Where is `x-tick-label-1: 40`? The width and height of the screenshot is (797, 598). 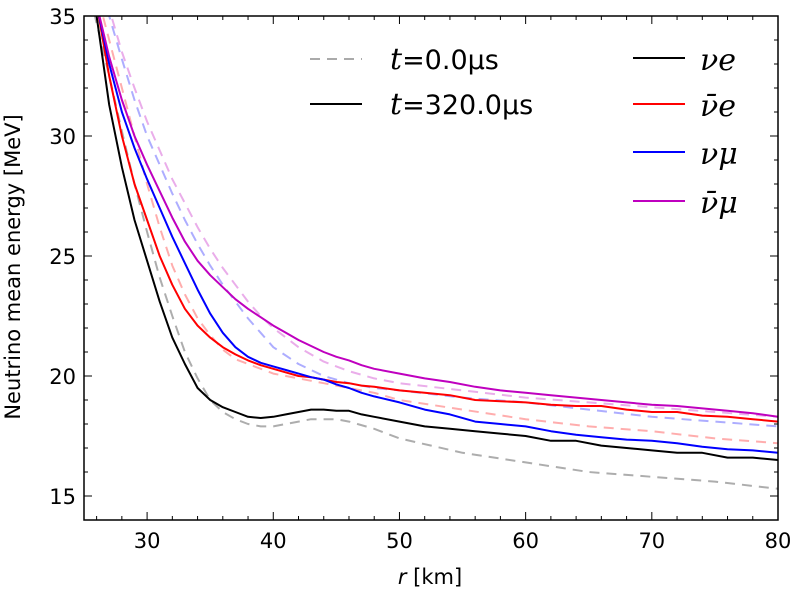 x-tick-label-1: 40 is located at coordinates (273, 541).